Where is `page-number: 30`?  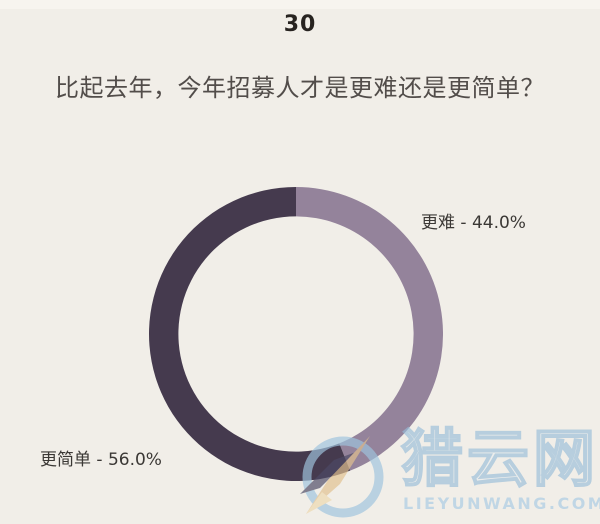
page-number: 30 is located at coordinates (300, 24).